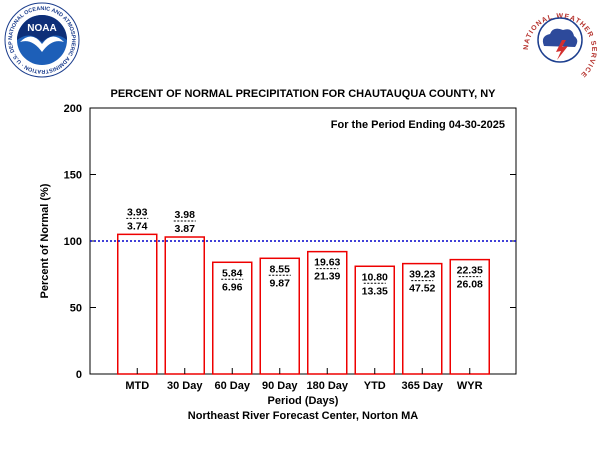  I want to click on chart-subtitle: For the Period Ending 04-30-2025, so click(418, 125).